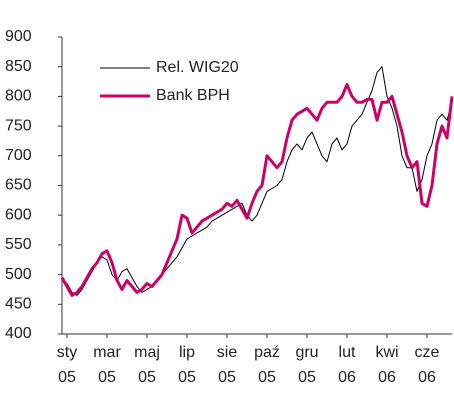  What do you see at coordinates (427, 352) in the screenshot?
I see `x-tick-label: cze` at bounding box center [427, 352].